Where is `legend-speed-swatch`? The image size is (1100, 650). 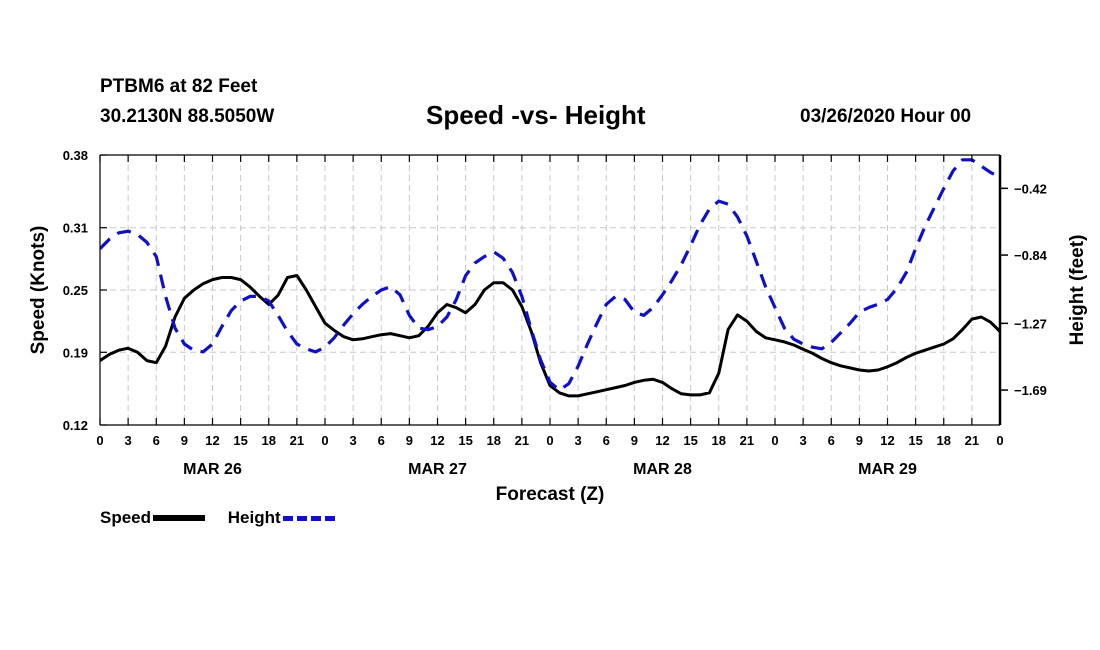
legend-speed-swatch is located at coordinates (179, 518).